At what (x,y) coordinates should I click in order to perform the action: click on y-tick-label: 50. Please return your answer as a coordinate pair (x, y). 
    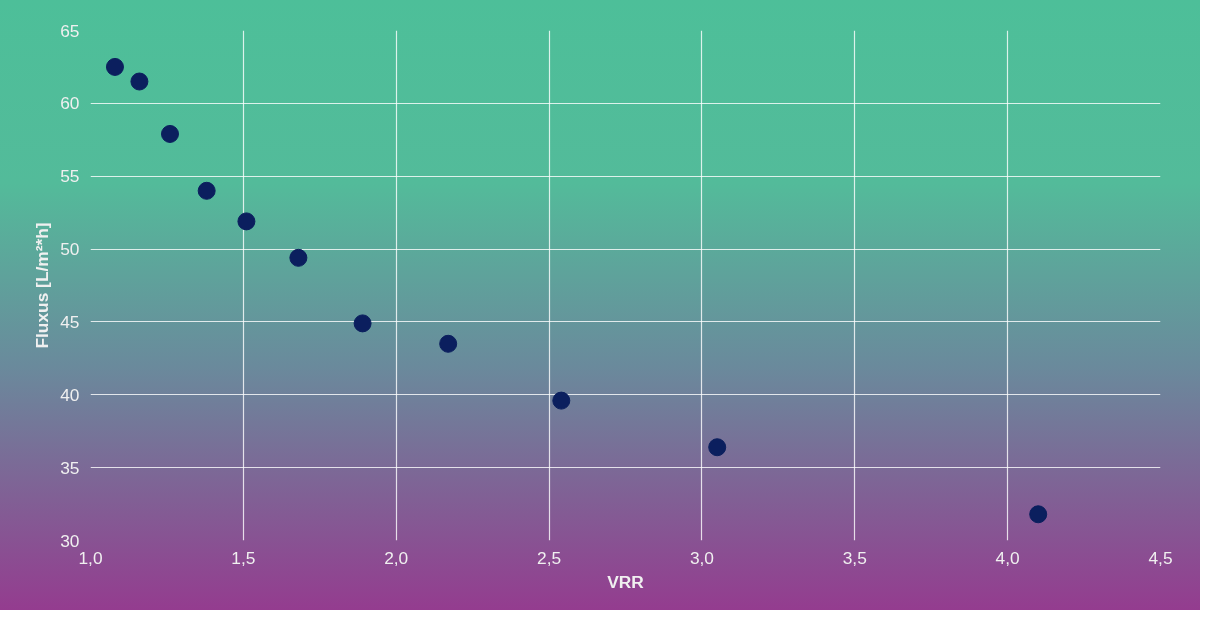
    Looking at the image, I should click on (70, 249).